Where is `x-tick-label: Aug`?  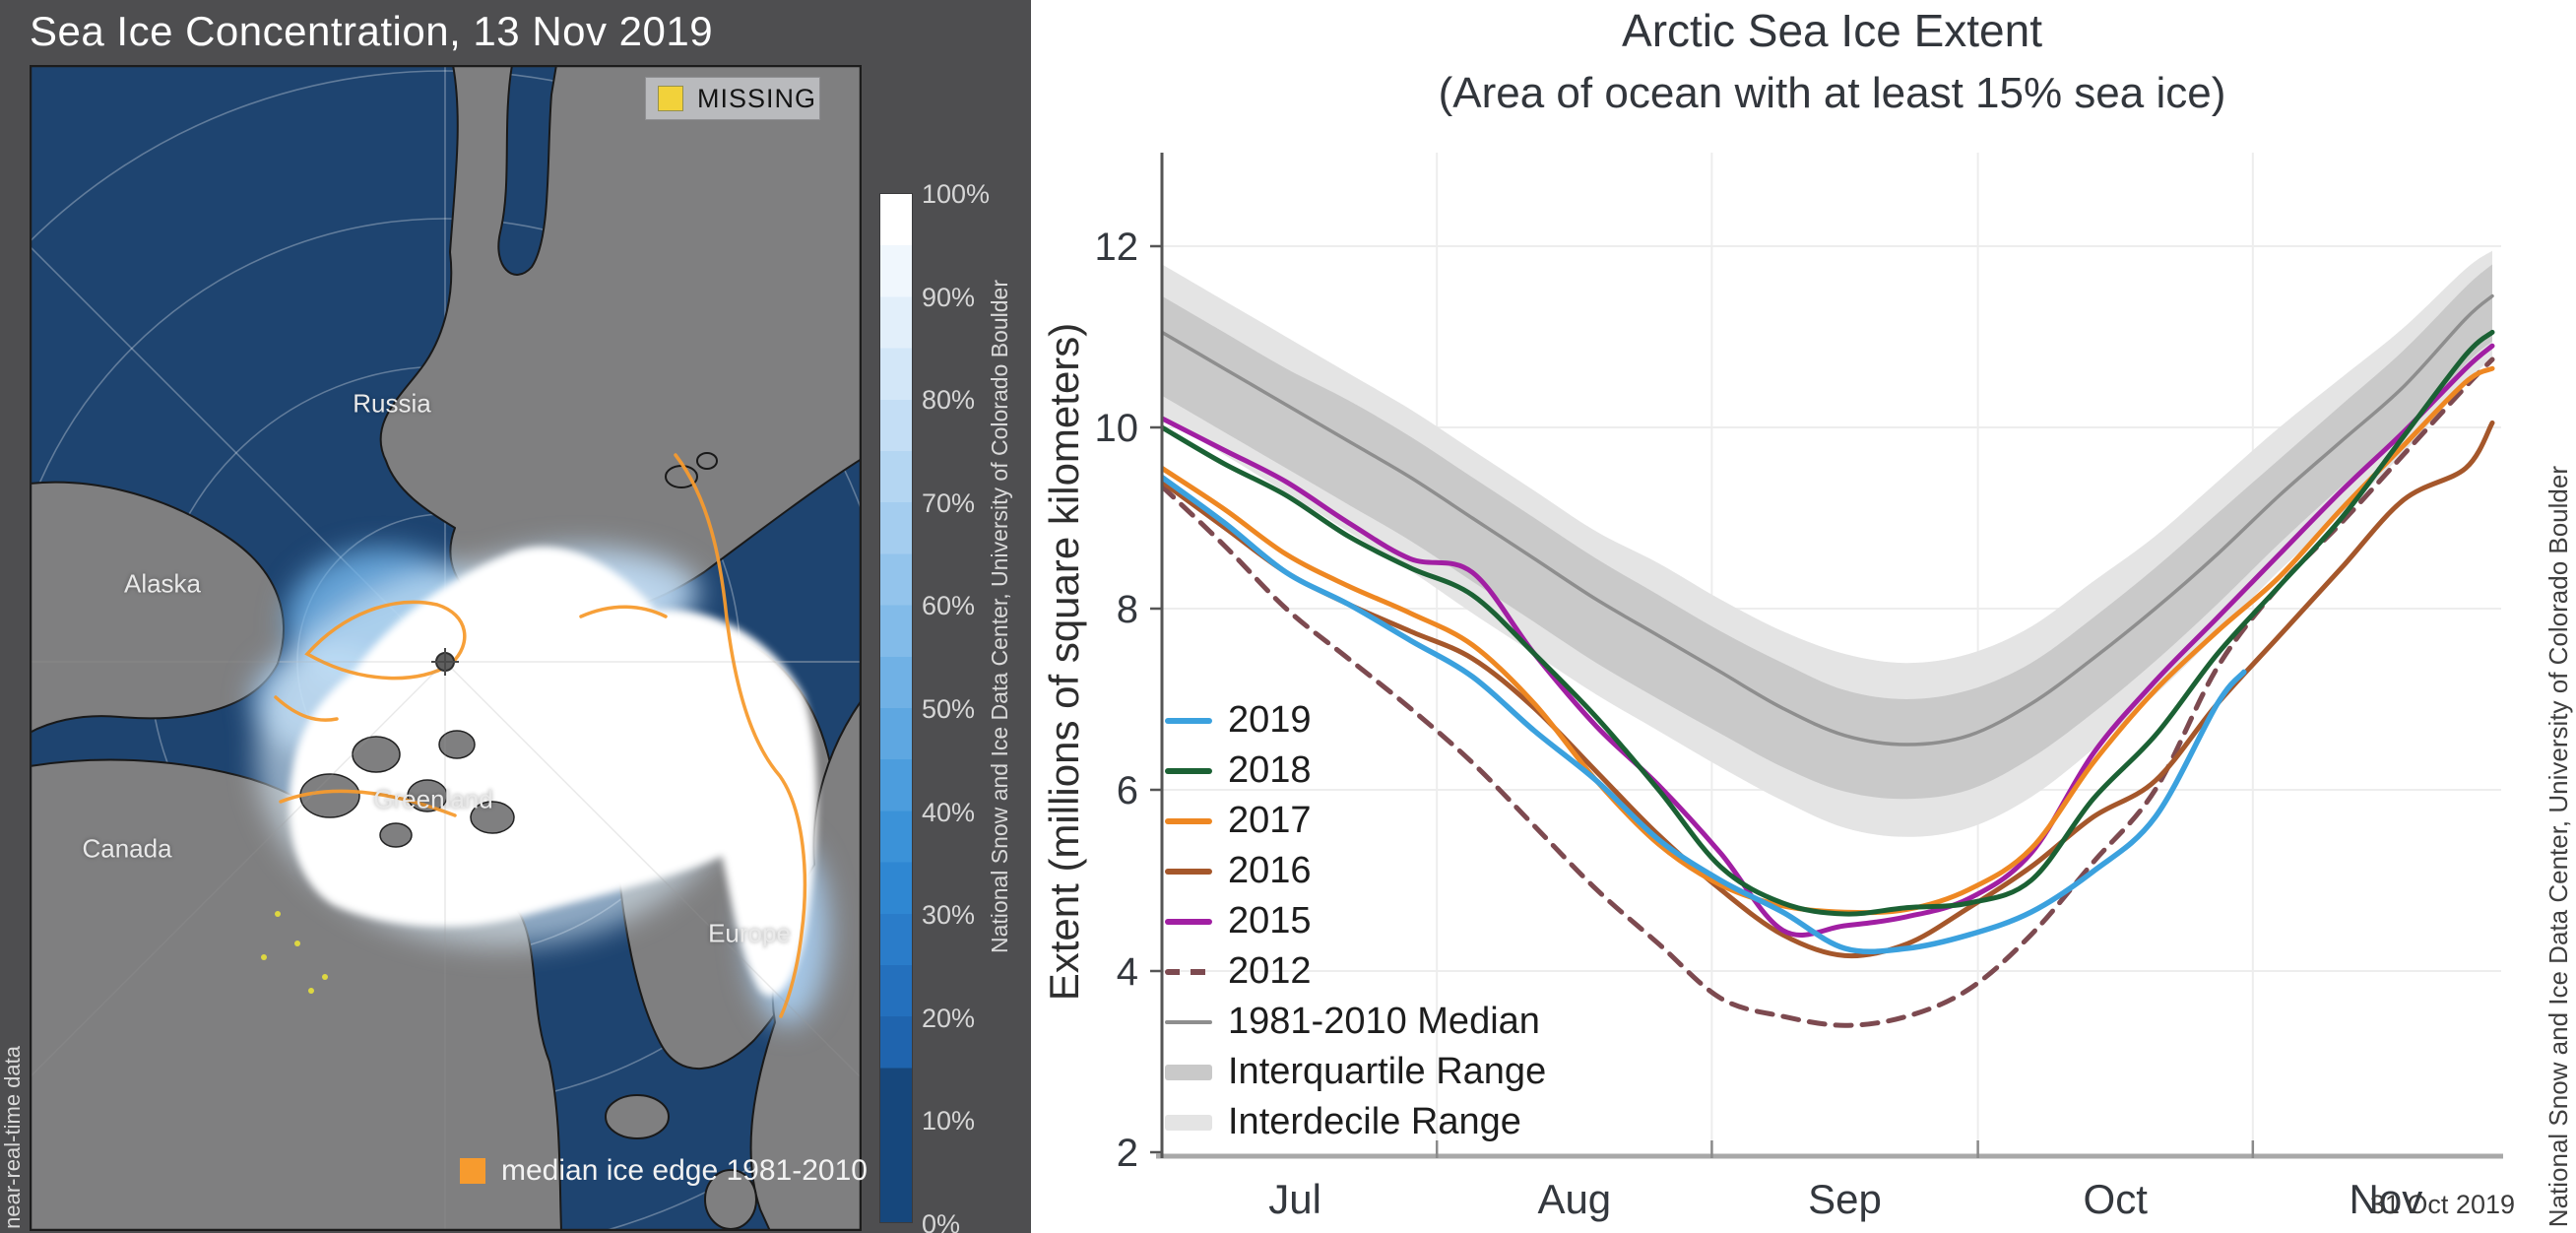
x-tick-label: Aug is located at coordinates (1574, 1199).